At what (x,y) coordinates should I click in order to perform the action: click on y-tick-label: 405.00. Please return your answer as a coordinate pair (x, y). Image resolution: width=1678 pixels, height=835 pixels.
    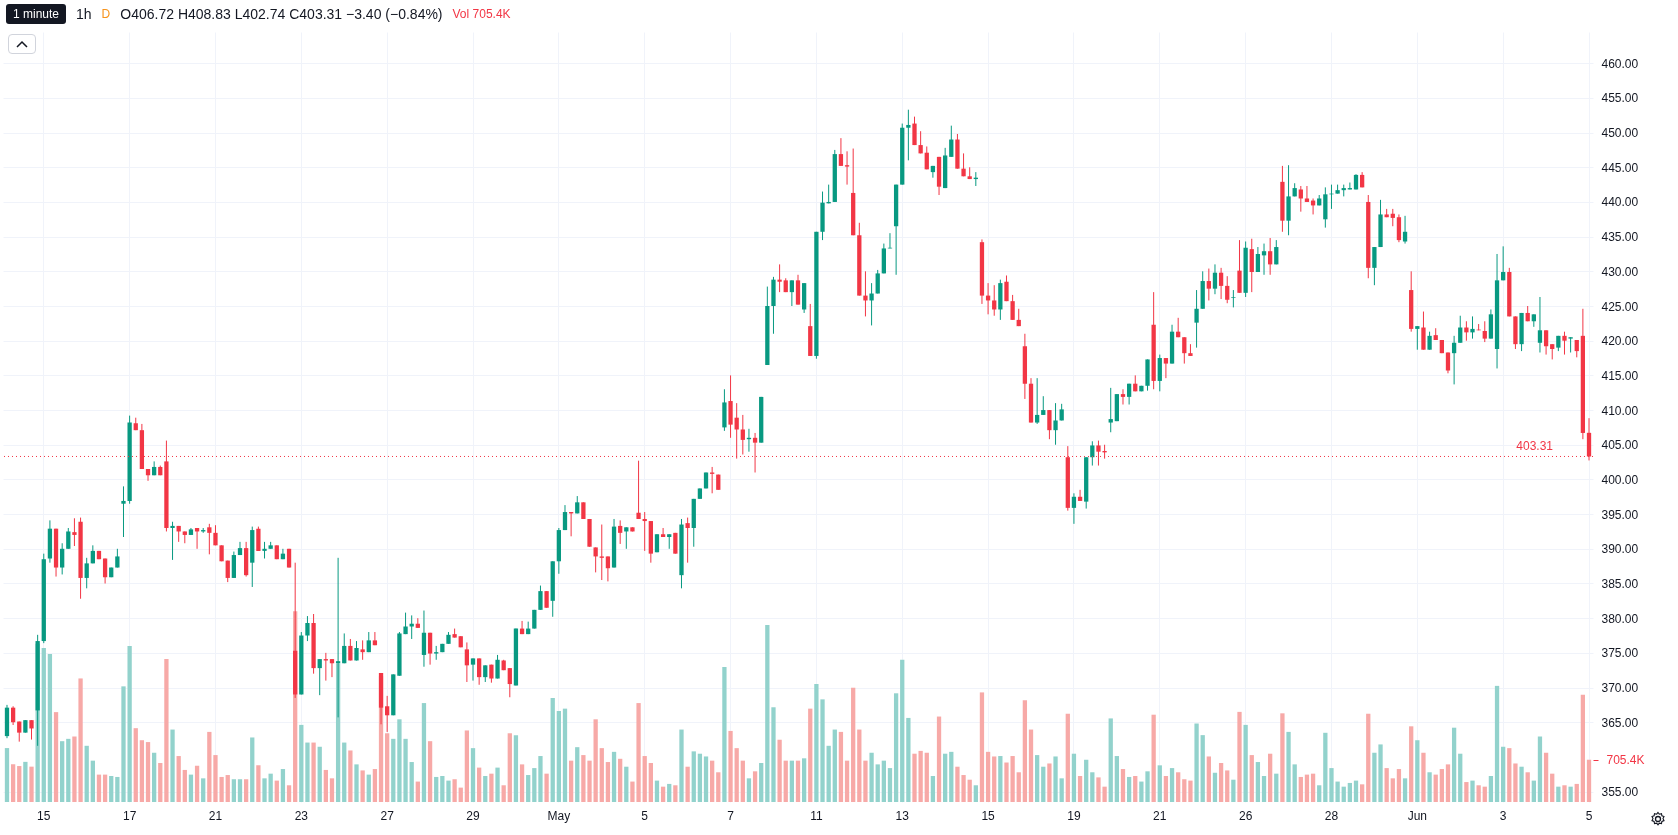
    Looking at the image, I should click on (1620, 445).